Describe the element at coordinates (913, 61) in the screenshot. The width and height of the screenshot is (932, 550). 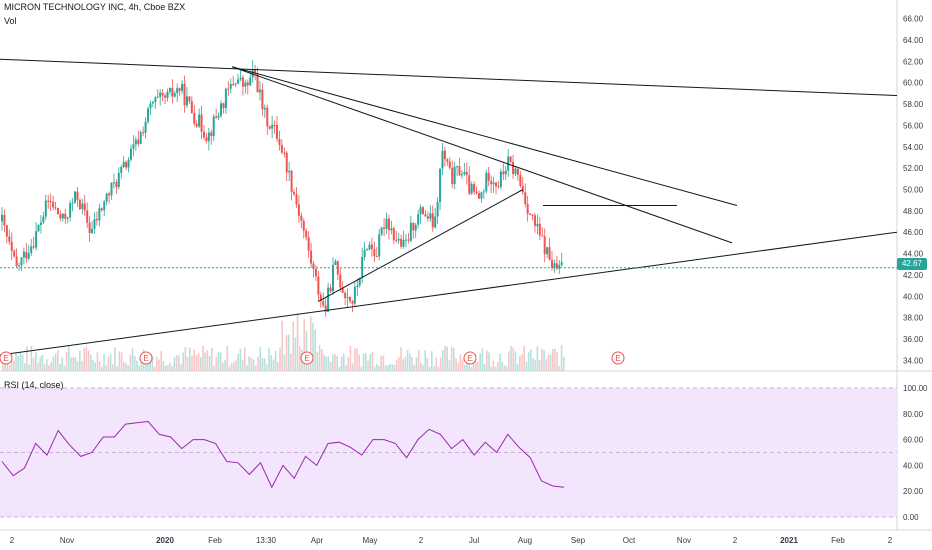
I see `price-axis-tick: 62.00` at that location.